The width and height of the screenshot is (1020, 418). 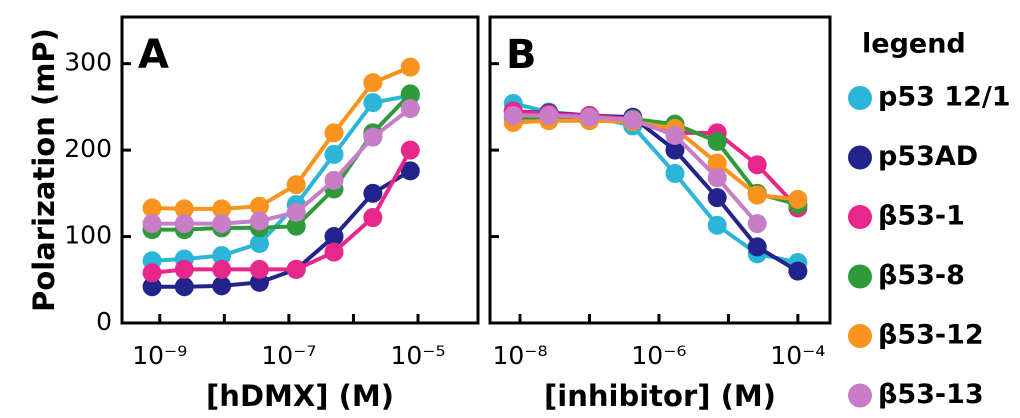 I want to click on x-tick-label: 10⁻⁴, so click(x=797, y=355).